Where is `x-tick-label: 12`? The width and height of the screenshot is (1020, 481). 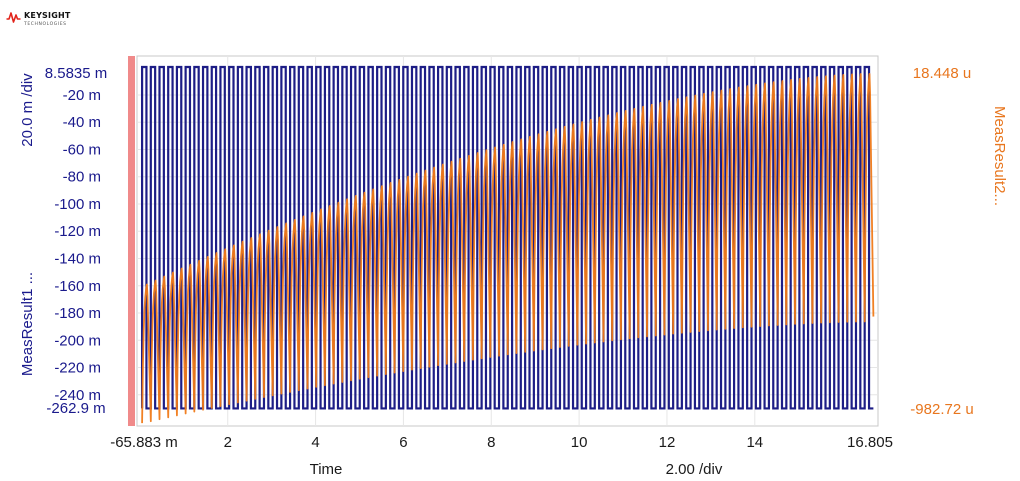 x-tick-label: 12 is located at coordinates (667, 442).